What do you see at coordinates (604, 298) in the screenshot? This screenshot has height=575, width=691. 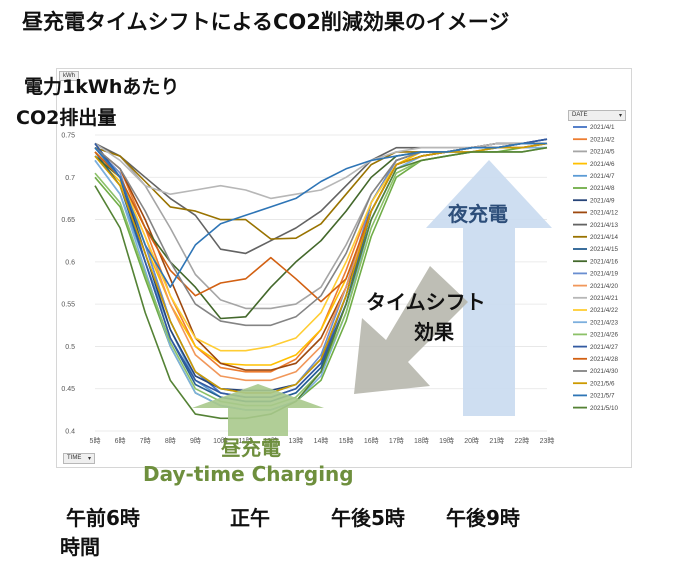 I see `legend-entry: 2021/4/21` at bounding box center [604, 298].